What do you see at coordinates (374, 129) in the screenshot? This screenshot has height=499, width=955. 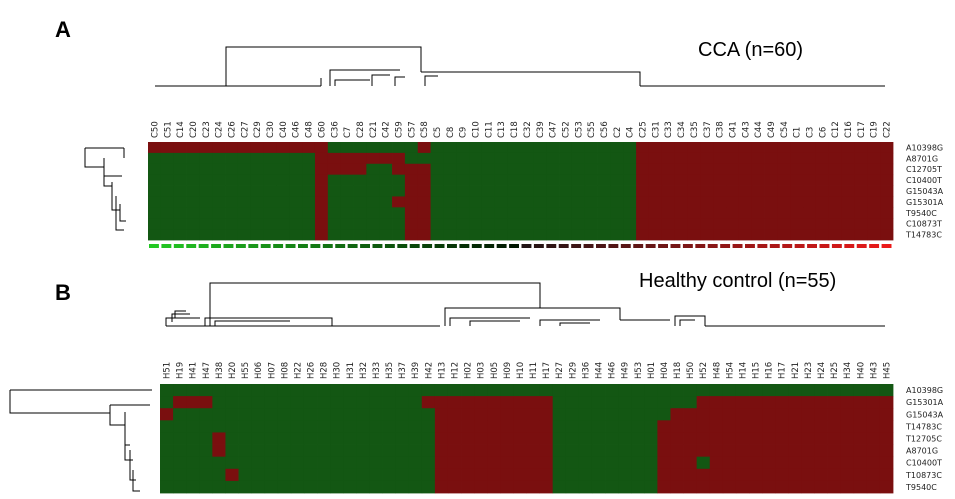 I see `column-label: C21` at bounding box center [374, 129].